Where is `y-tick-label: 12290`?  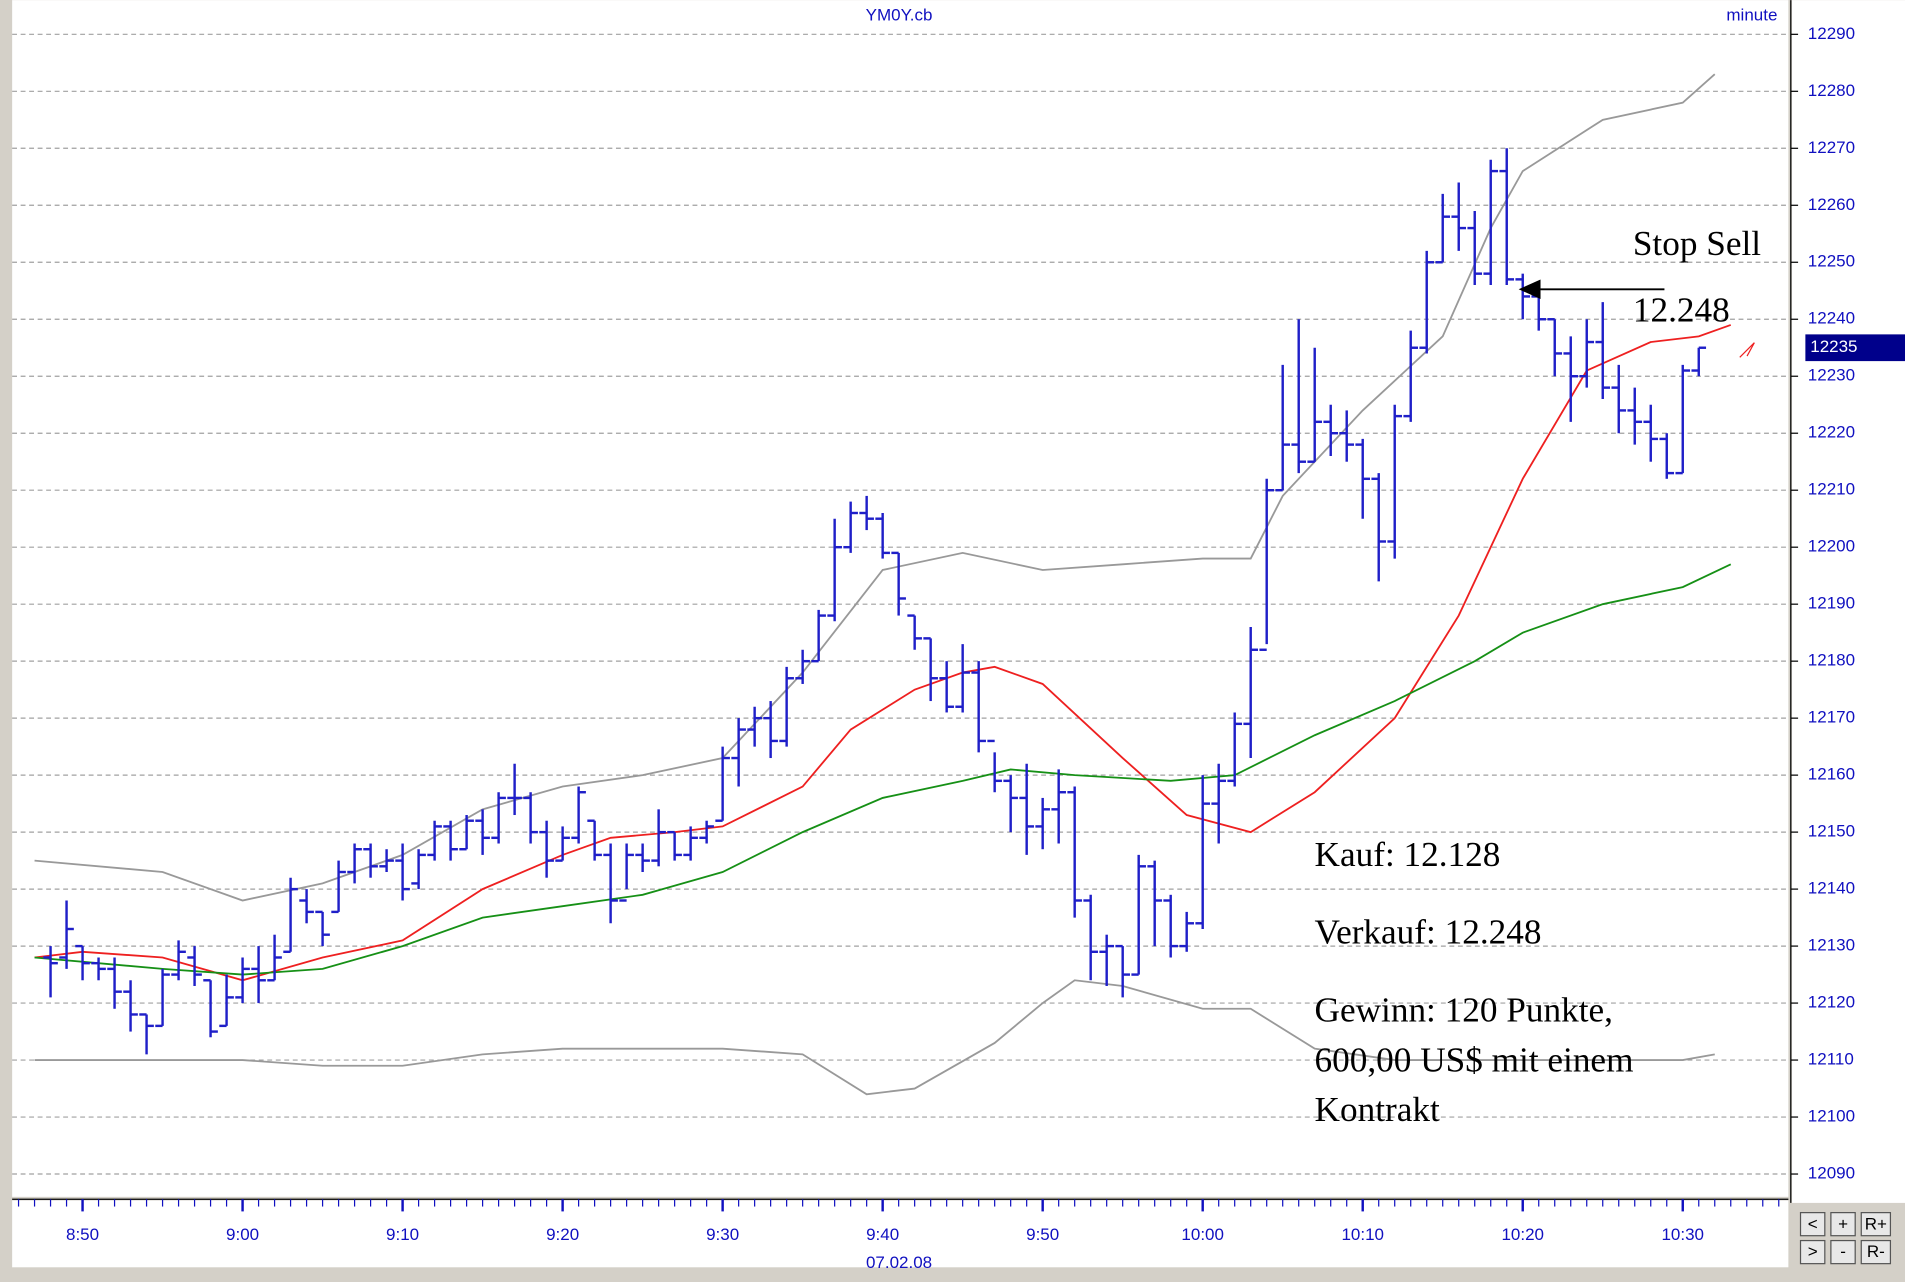 y-tick-label: 12290 is located at coordinates (1831, 33).